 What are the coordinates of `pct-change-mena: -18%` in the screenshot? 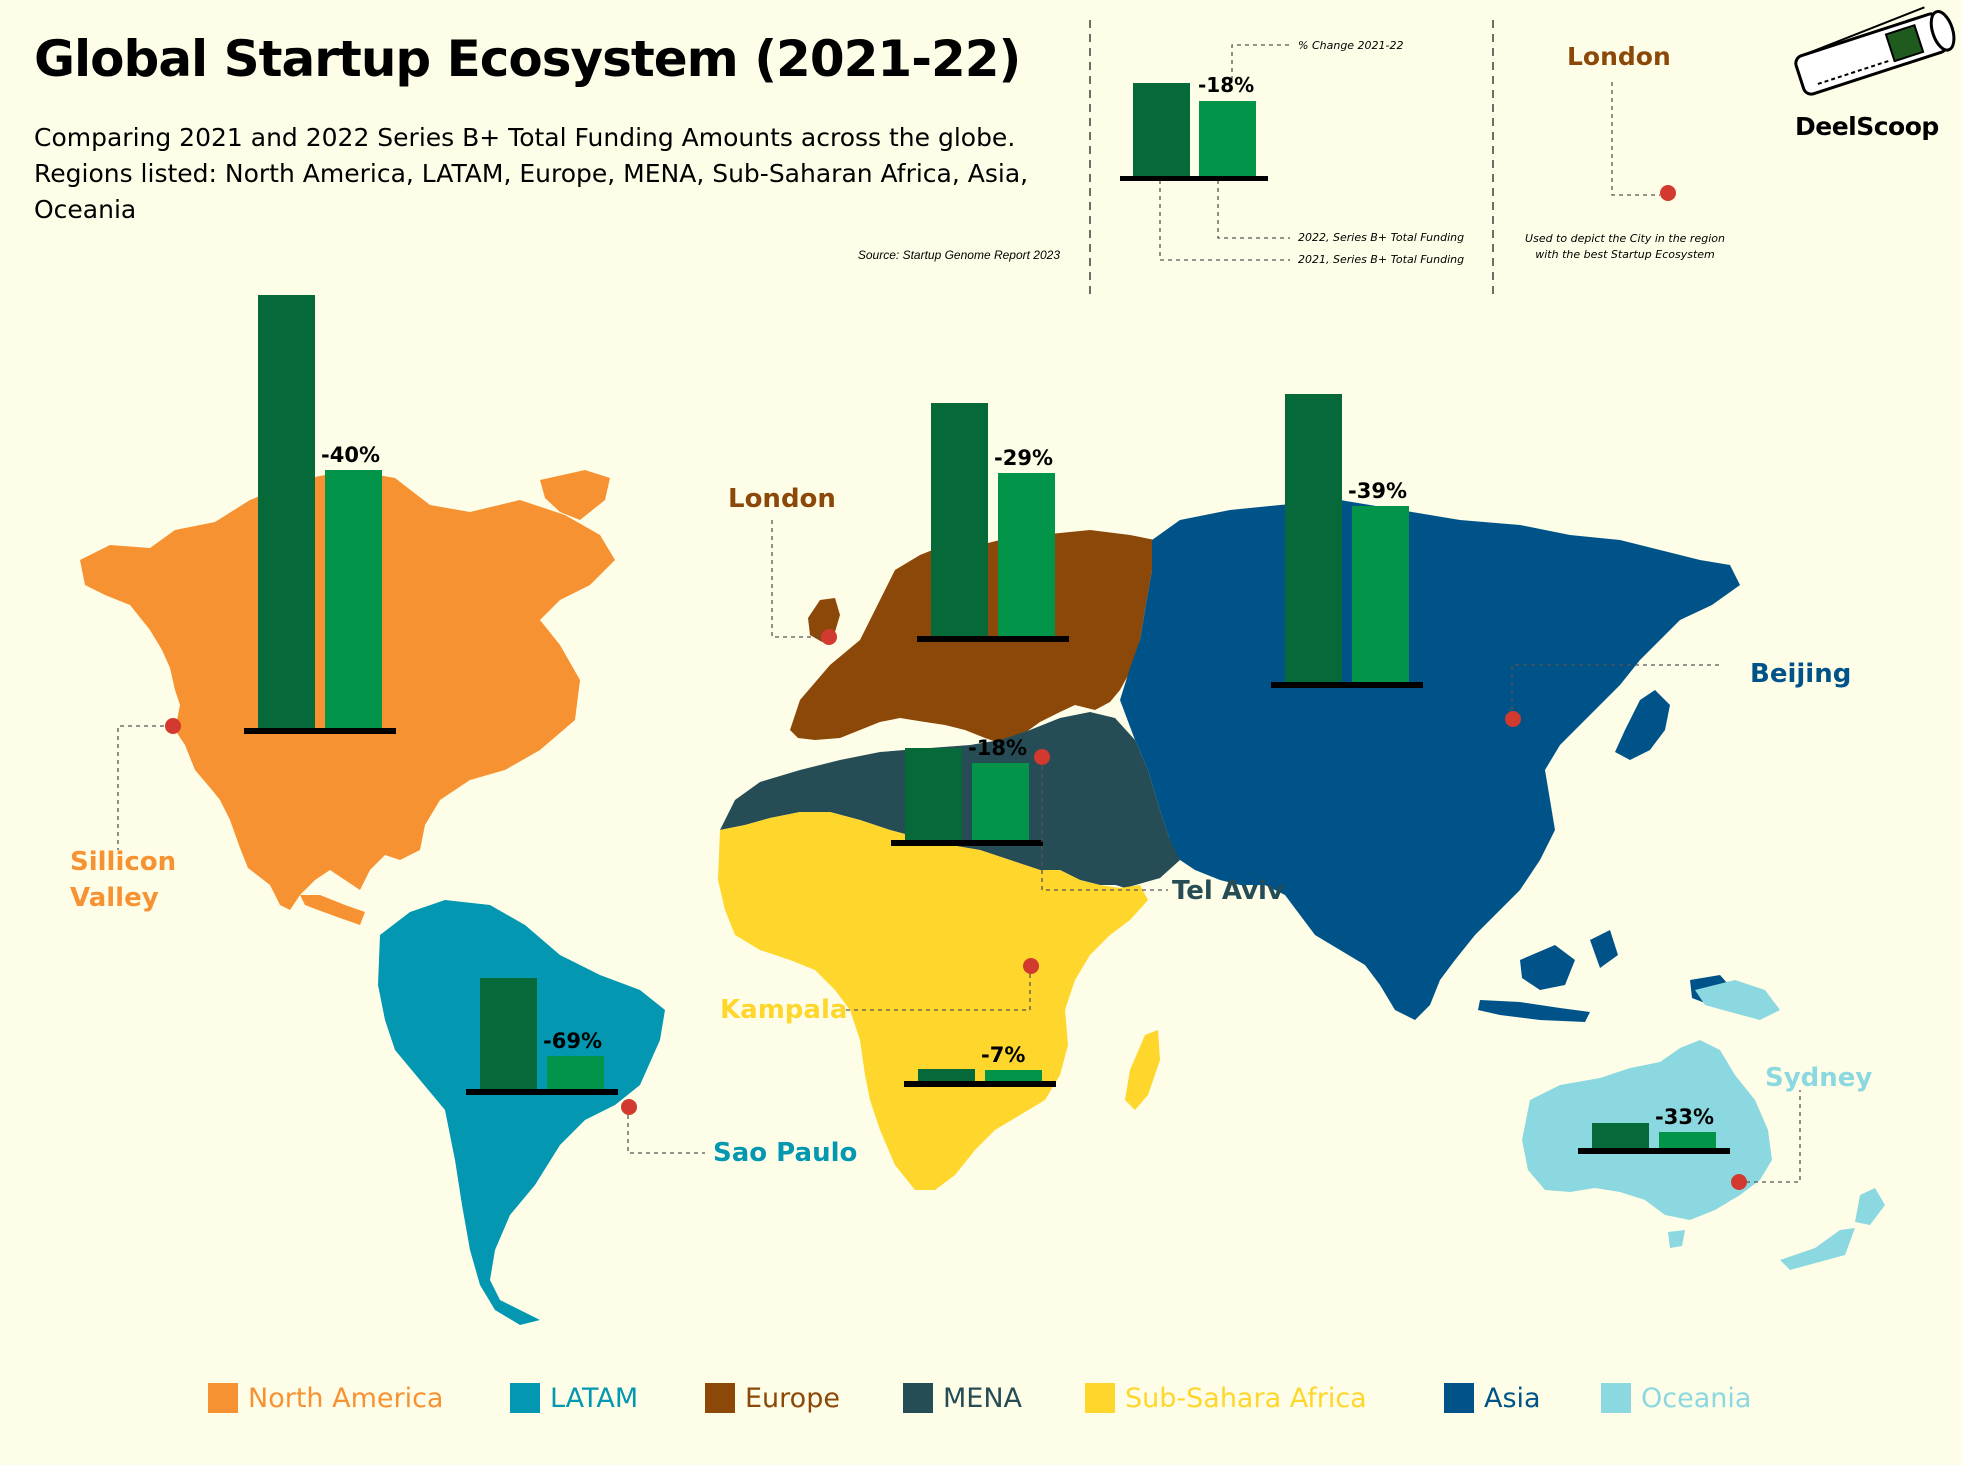 It's located at (997, 748).